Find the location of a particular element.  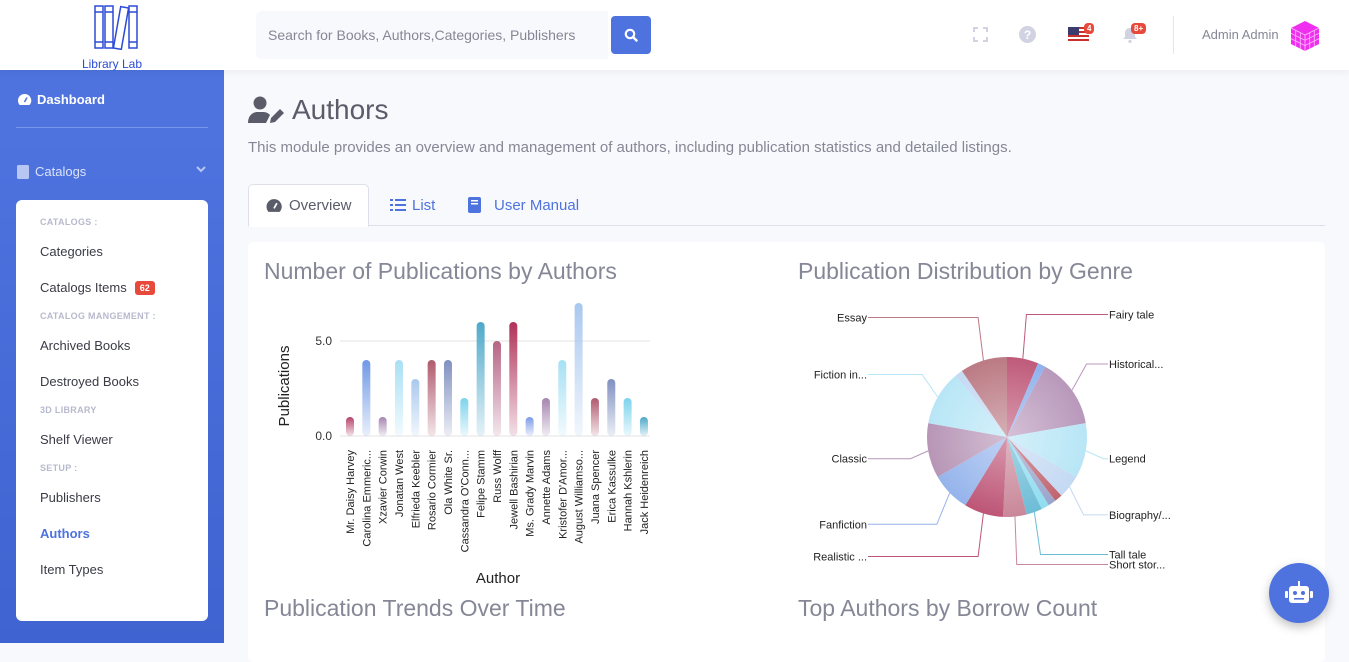

robot-icon is located at coordinates (1299, 592).